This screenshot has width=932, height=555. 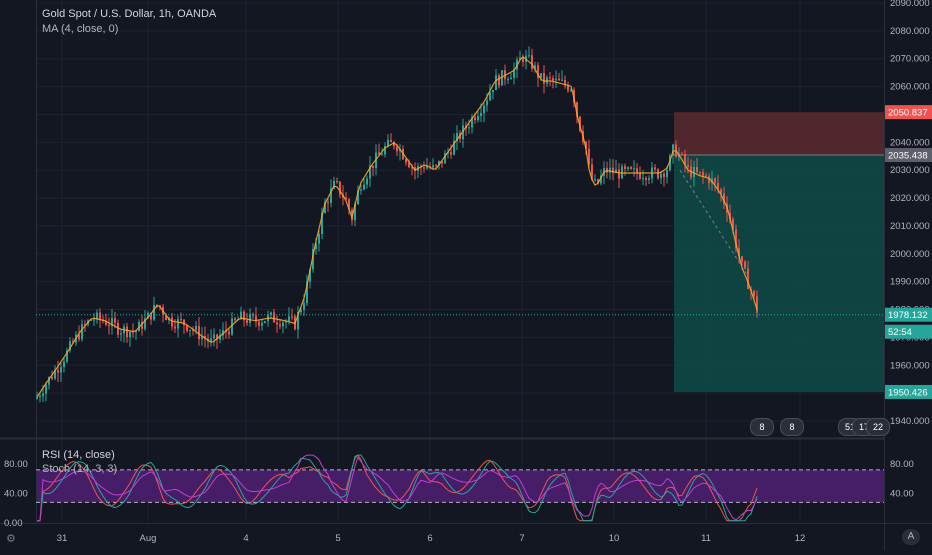 I want to click on rsi-indicator-label: RSI (14, close), so click(x=78, y=455).